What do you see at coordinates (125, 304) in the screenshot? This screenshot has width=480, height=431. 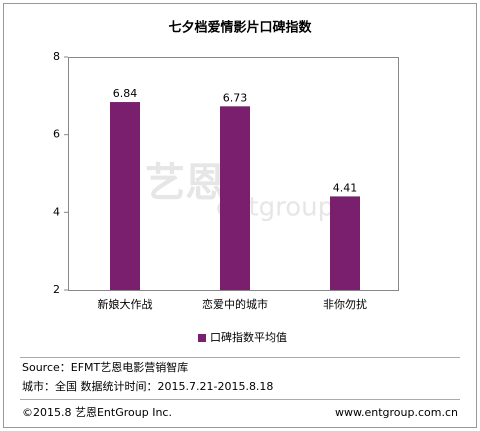 I see `x-tick-label: 新娘大作战` at bounding box center [125, 304].